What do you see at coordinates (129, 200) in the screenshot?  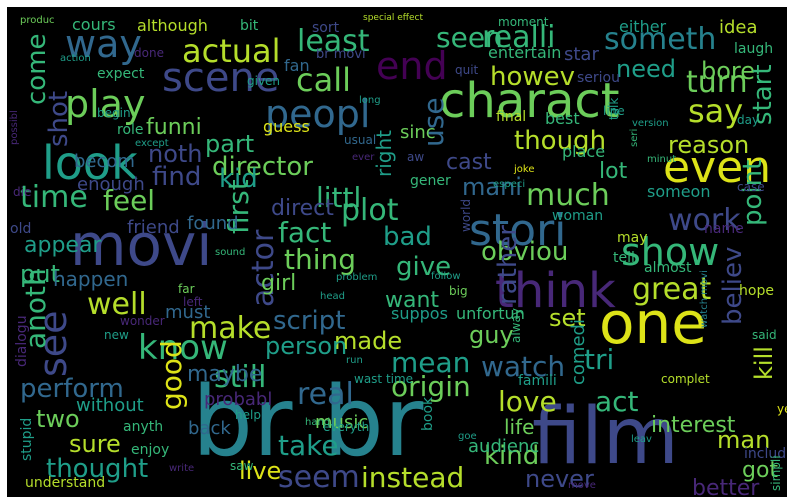 I see `word-feel: feel` at bounding box center [129, 200].